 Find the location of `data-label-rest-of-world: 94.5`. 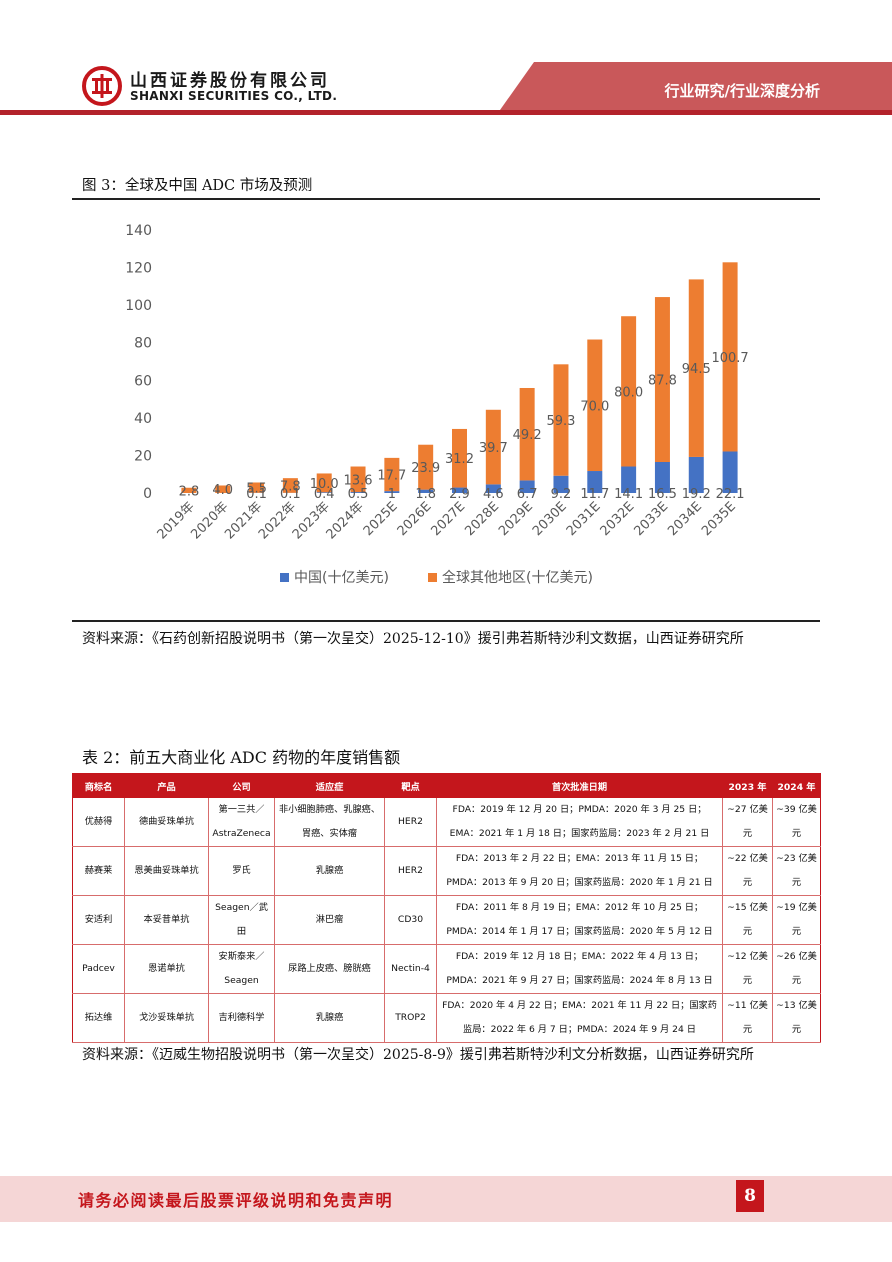

data-label-rest-of-world: 94.5 is located at coordinates (696, 369).